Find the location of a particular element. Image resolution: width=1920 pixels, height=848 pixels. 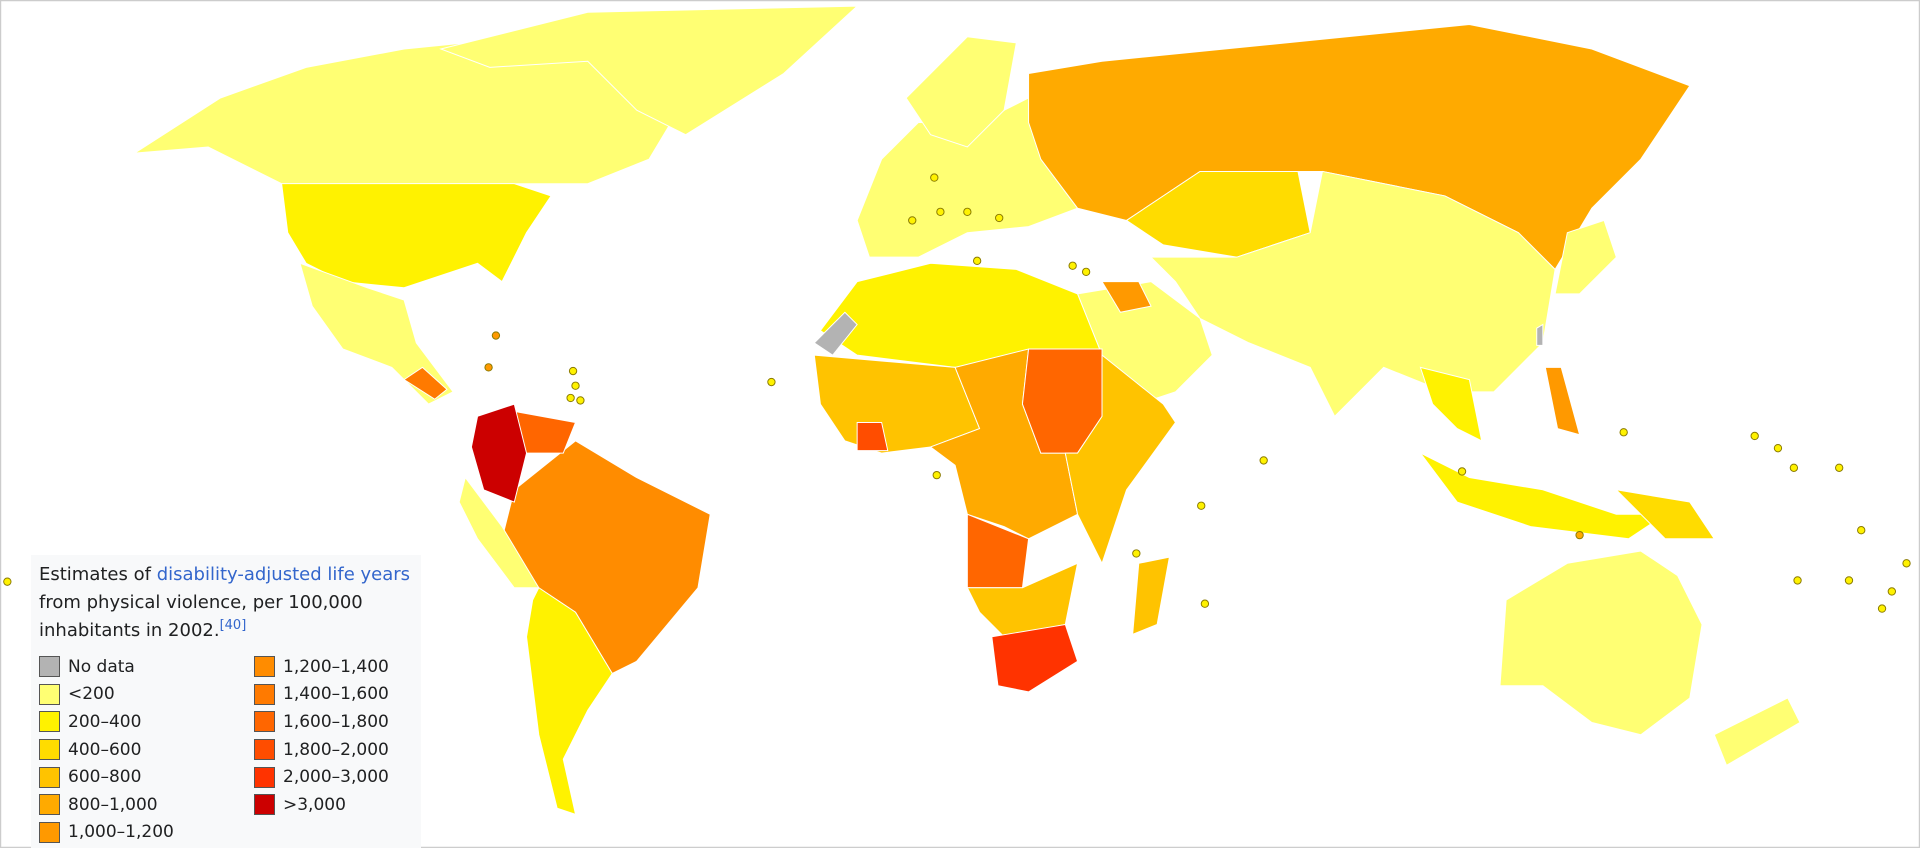

legend-label: 1,000–1,200 is located at coordinates (121, 832).